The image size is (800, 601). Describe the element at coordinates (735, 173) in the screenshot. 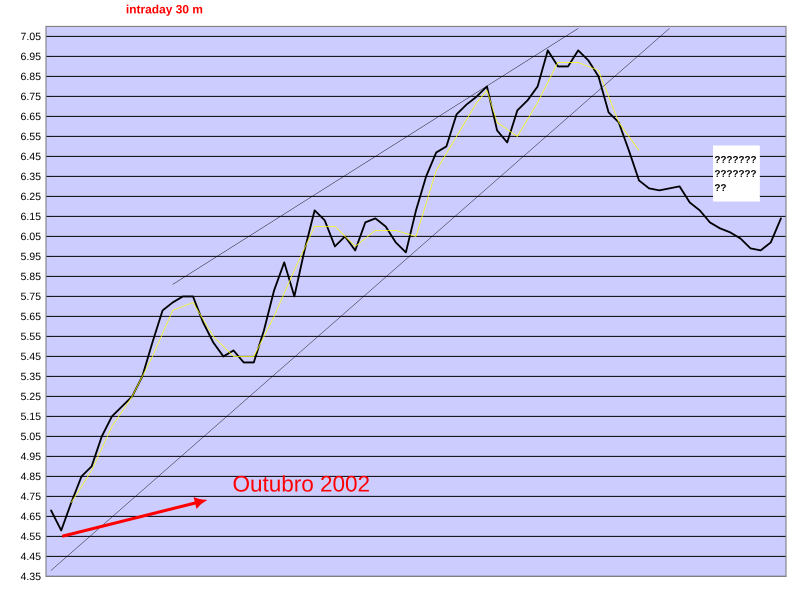

I see `annotation: ??????? ??????? ??` at that location.